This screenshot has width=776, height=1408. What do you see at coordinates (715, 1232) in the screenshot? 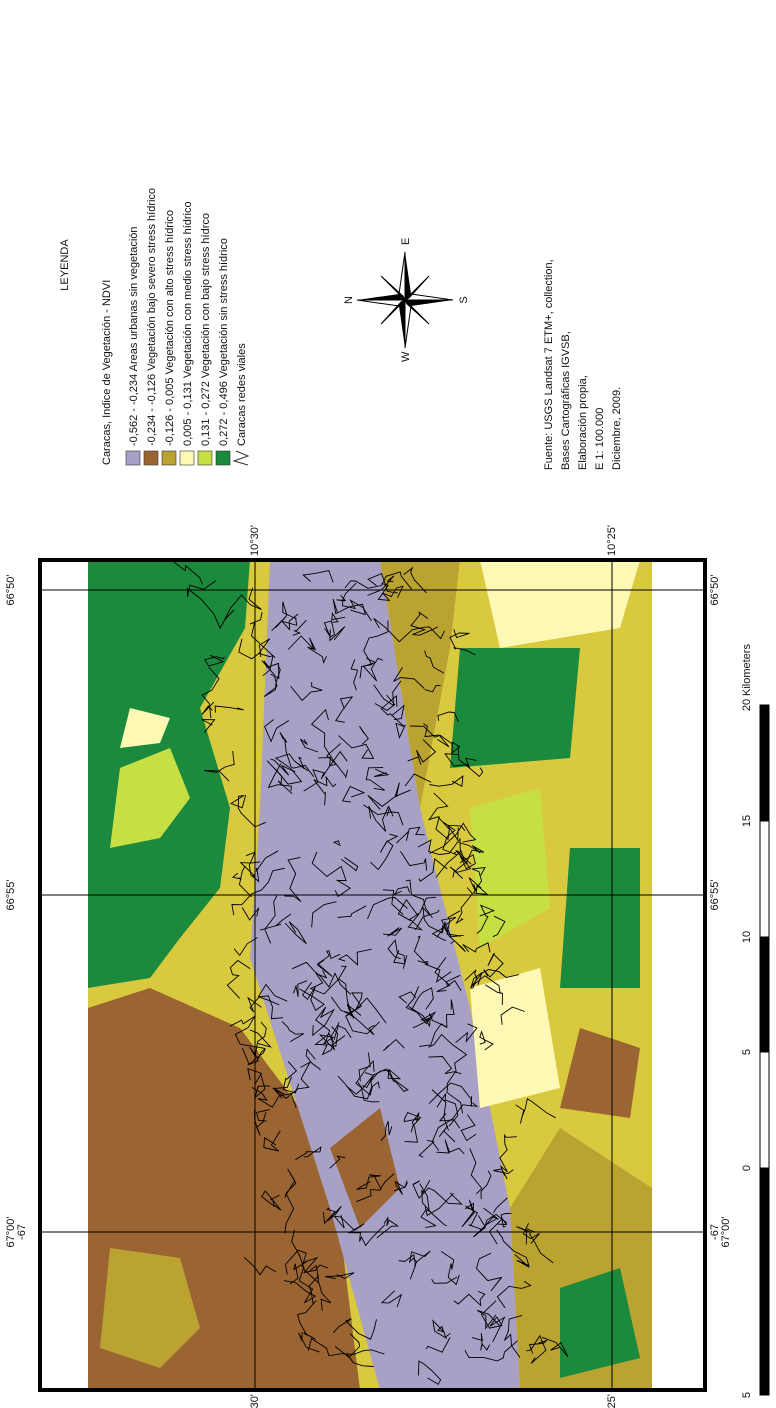
I see `longitude-label: -67` at bounding box center [715, 1232].